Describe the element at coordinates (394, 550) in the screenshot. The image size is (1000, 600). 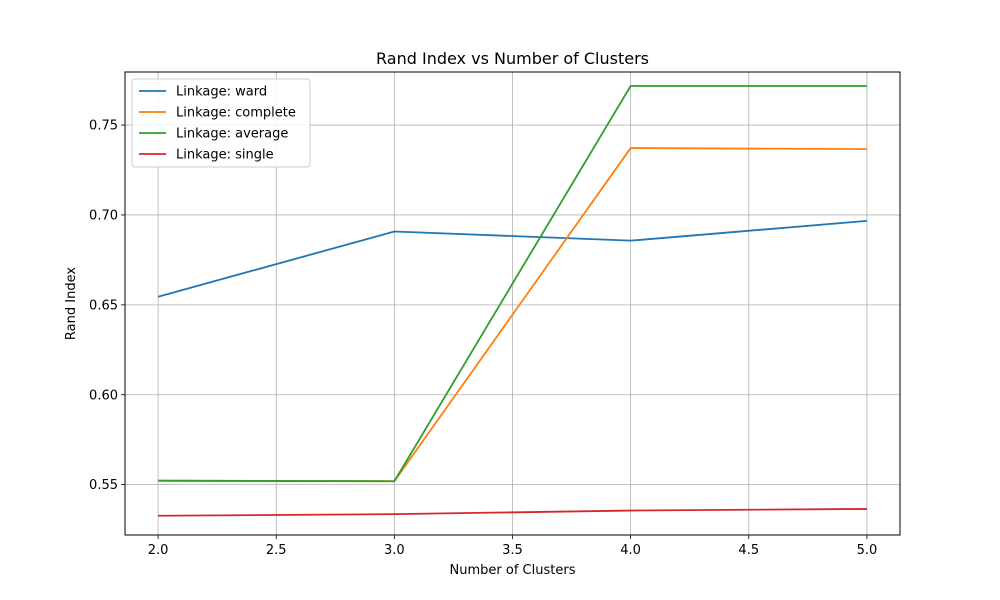
I see `x-tick-label: 3.0` at that location.